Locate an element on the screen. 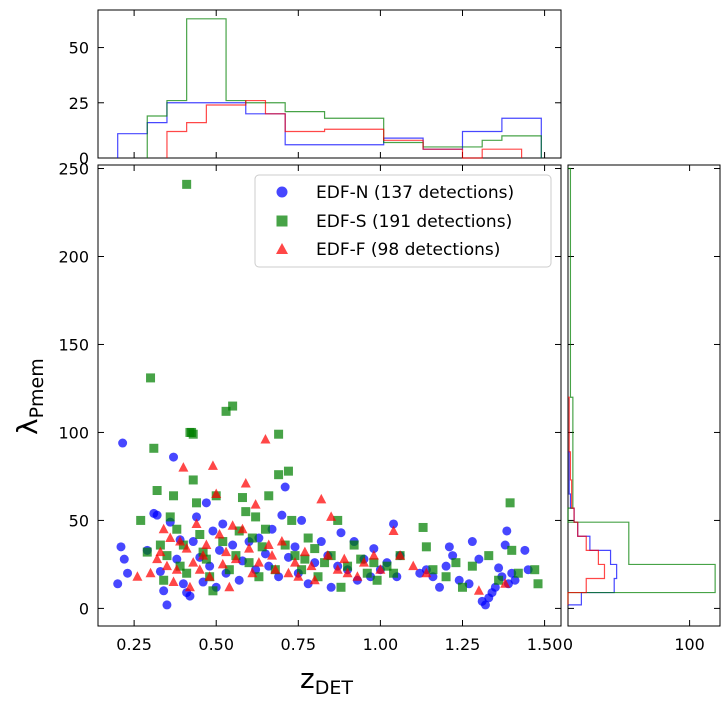 Image resolution: width=727 pixels, height=706 pixels. top-hist-step-edf-s is located at coordinates (344, 88).